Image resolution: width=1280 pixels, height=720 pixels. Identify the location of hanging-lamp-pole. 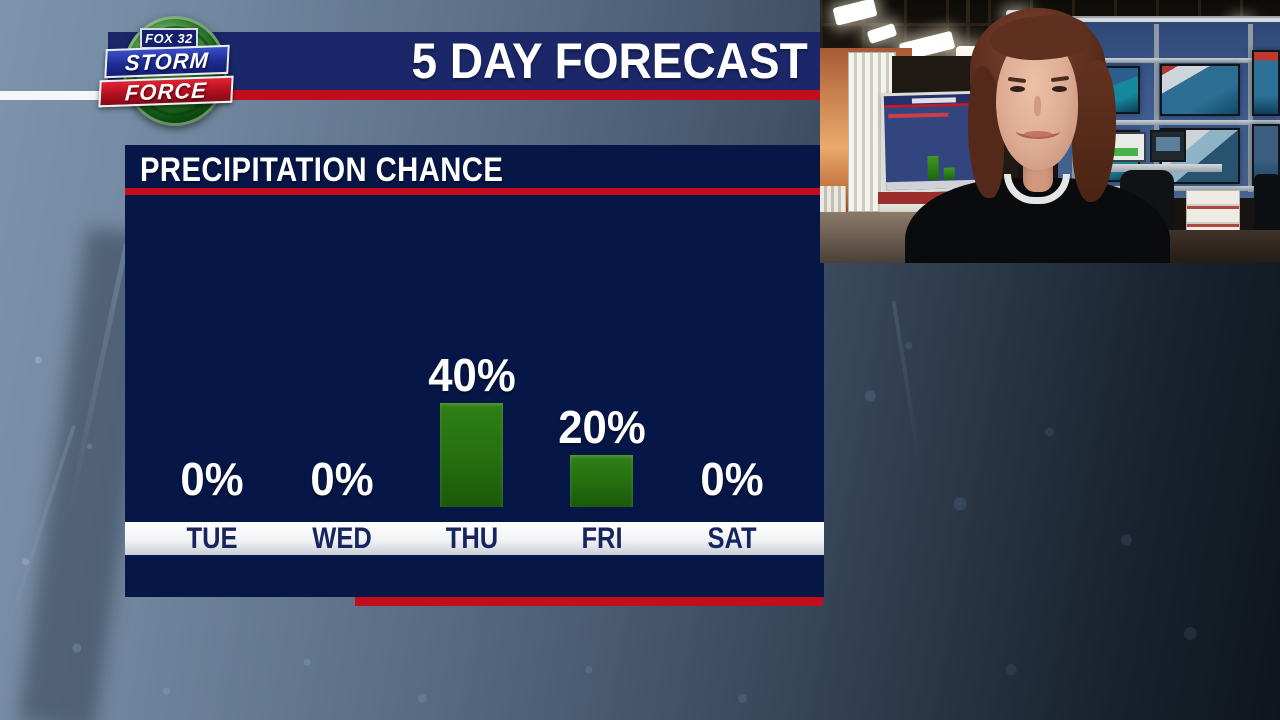
(968, 24).